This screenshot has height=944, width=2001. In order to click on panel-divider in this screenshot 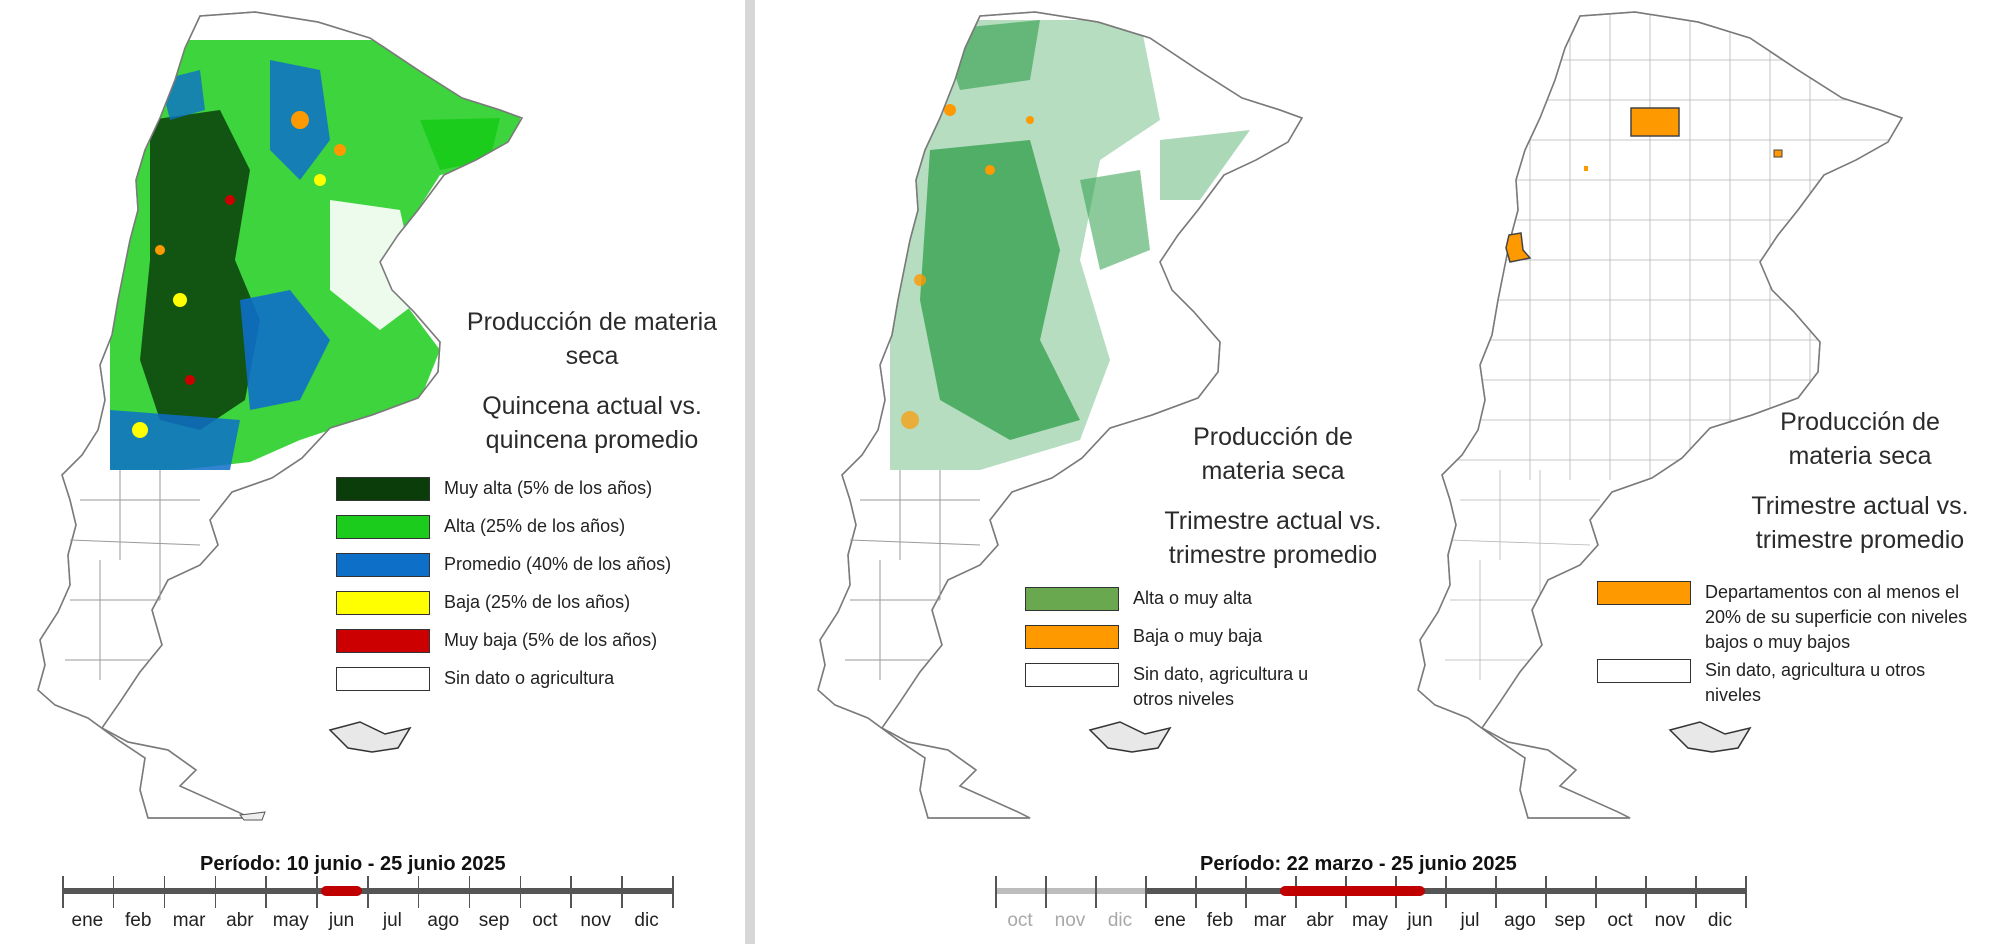, I will do `click(750, 472)`.